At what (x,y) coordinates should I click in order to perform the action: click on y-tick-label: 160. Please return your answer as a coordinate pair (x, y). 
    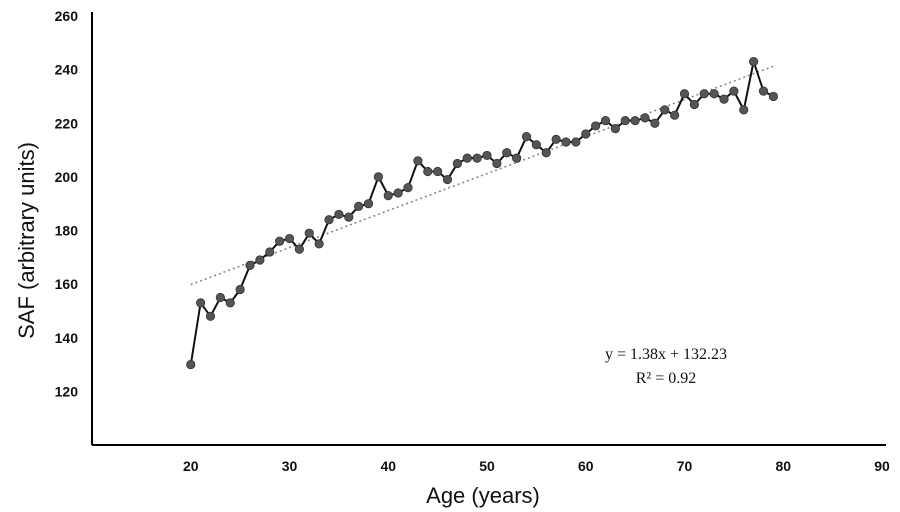
    Looking at the image, I should click on (67, 284).